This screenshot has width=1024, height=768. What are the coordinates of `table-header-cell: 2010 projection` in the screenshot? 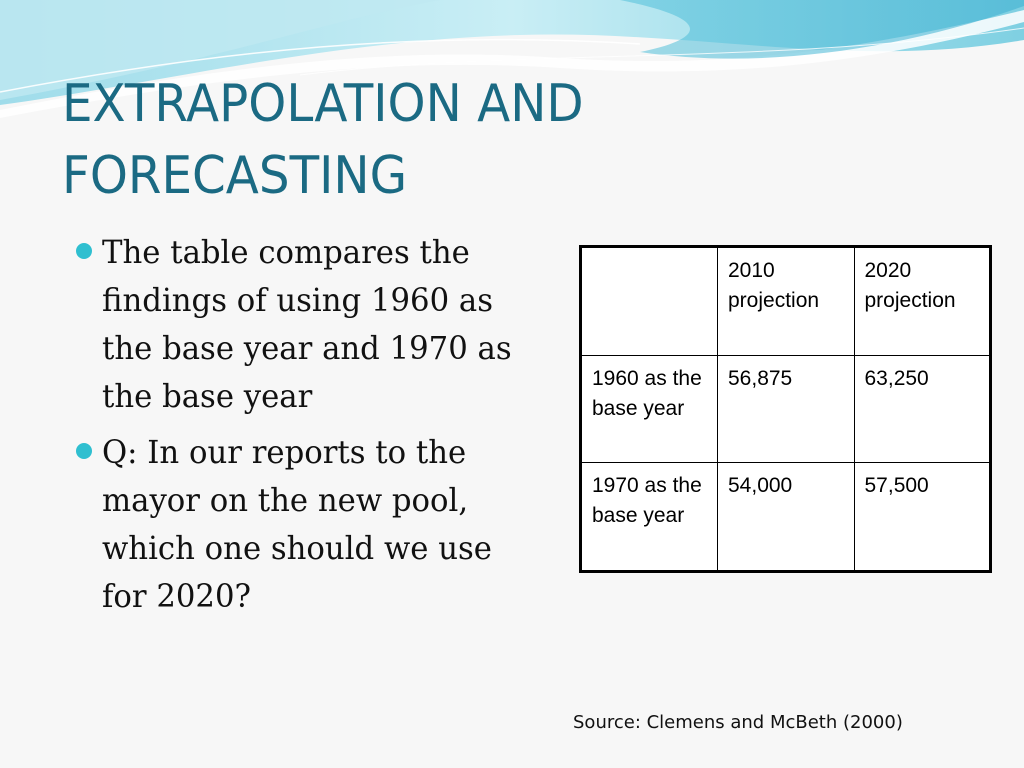 It's located at (786, 301).